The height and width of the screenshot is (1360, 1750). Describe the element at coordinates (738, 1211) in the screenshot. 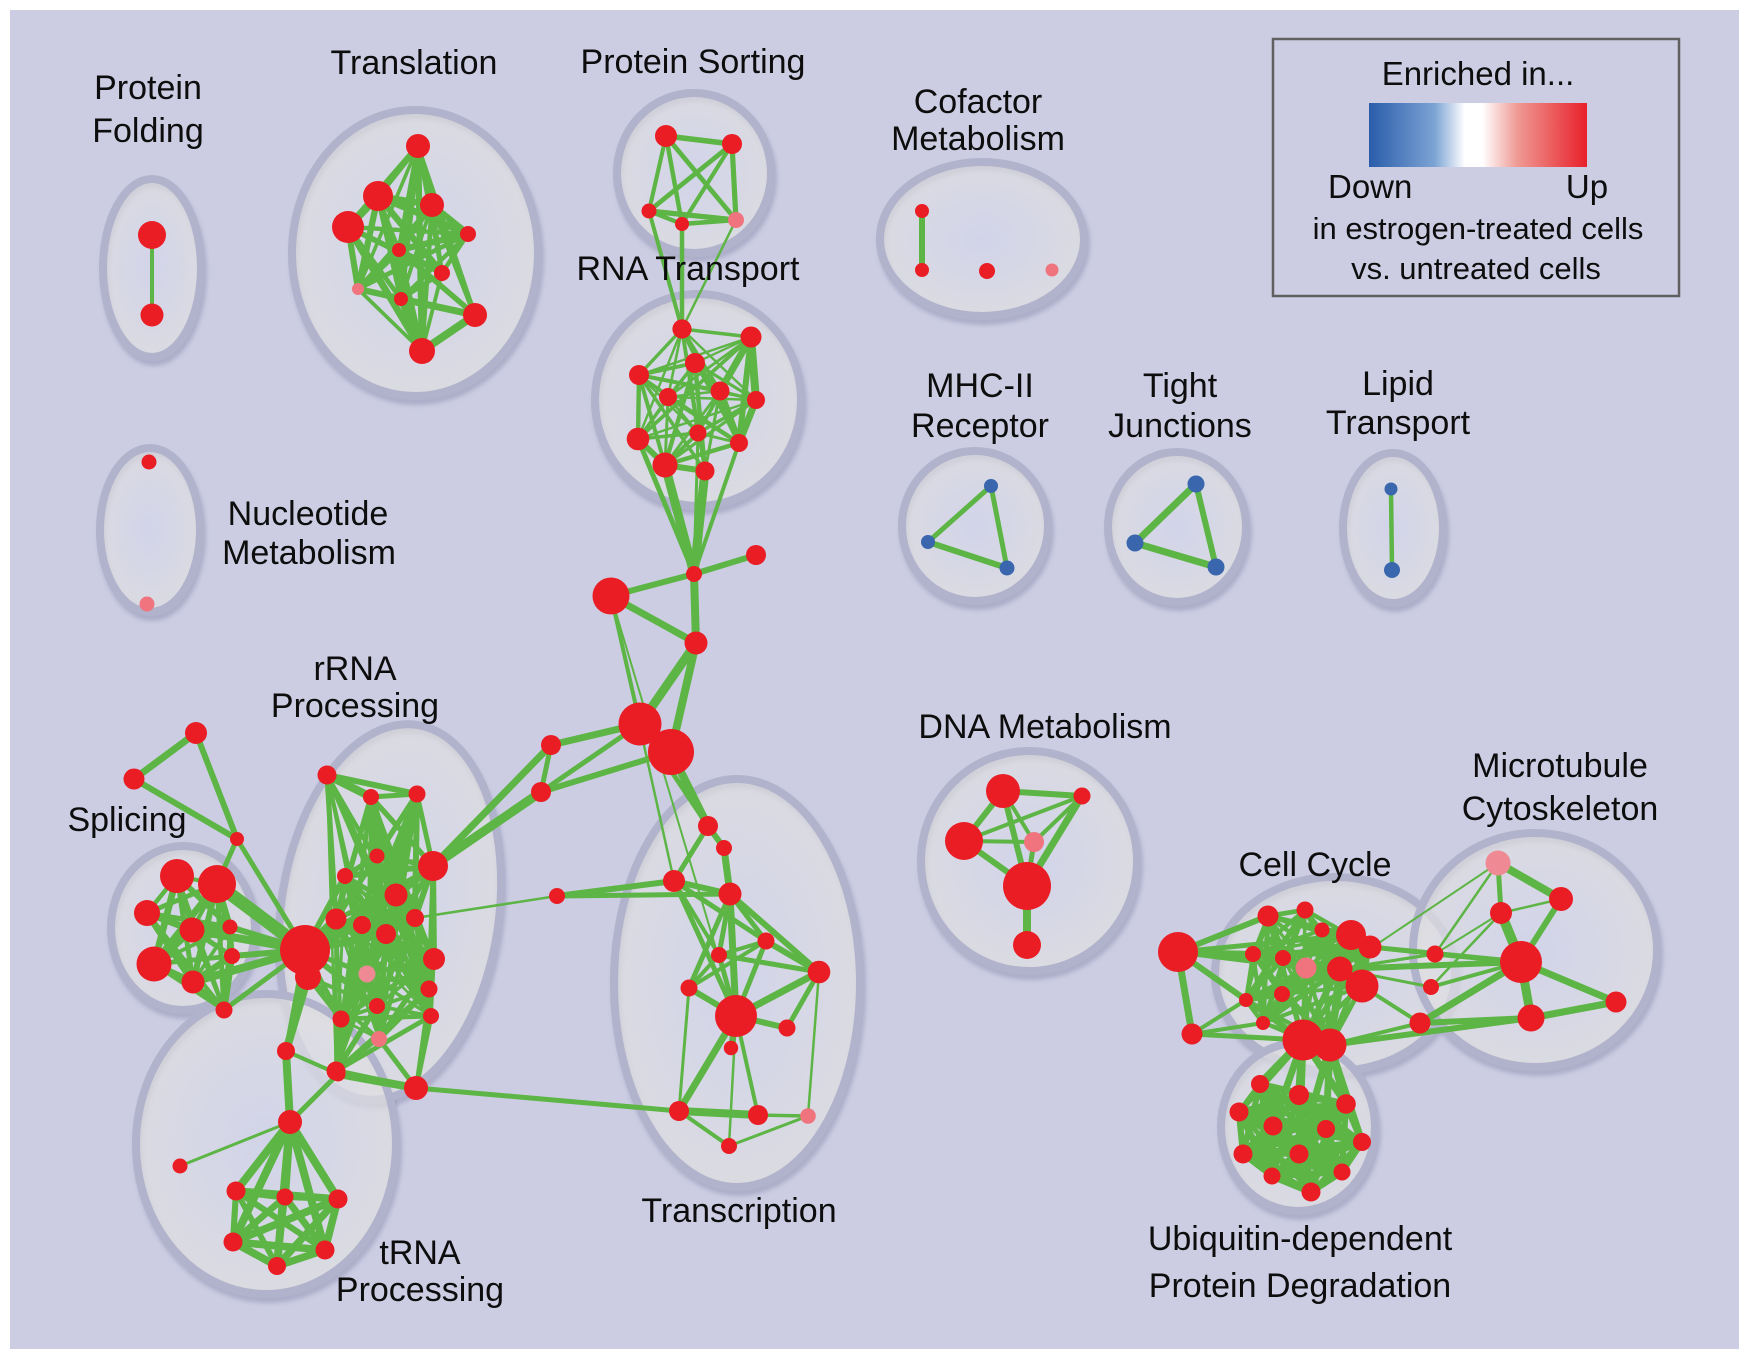

I see `svg-text: Transcription` at that location.